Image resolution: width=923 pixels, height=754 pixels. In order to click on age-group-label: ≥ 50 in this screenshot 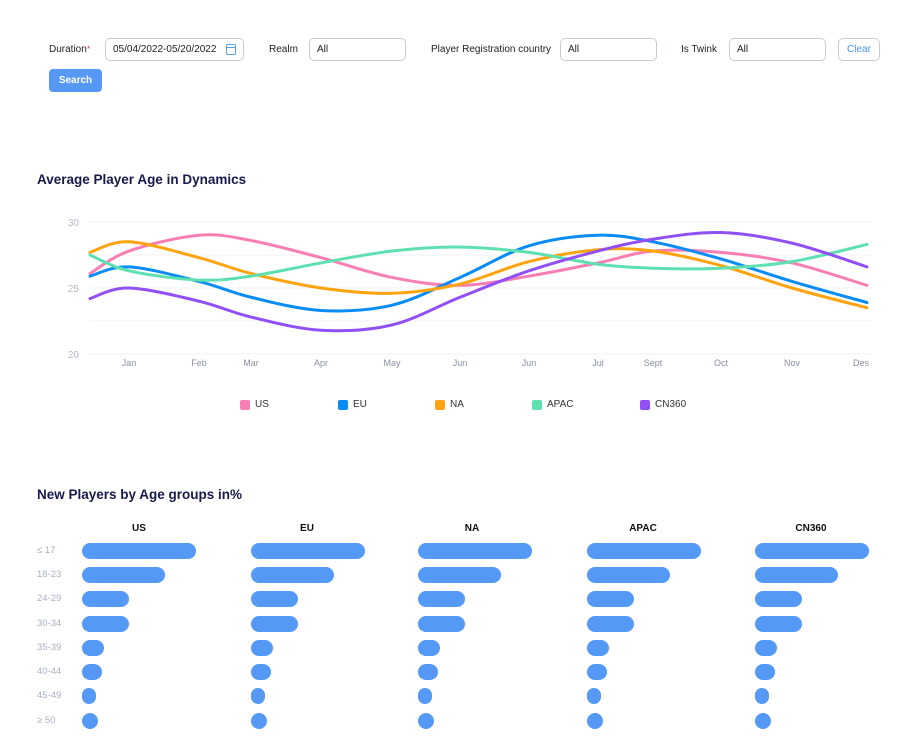, I will do `click(46, 720)`.